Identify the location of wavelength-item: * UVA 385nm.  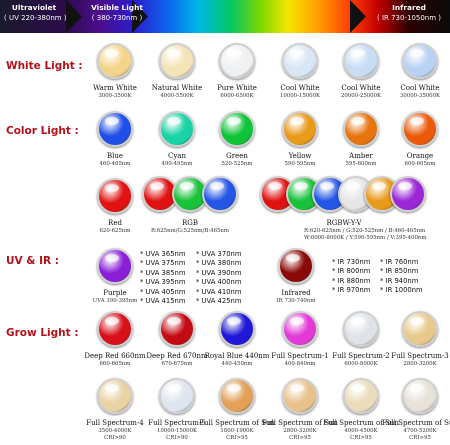
(163, 272).